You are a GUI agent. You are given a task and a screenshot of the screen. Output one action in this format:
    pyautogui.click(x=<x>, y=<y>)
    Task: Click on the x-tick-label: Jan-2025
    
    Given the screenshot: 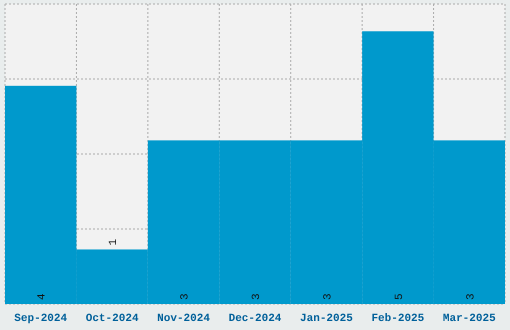 What is the action you would take?
    pyautogui.click(x=327, y=319)
    